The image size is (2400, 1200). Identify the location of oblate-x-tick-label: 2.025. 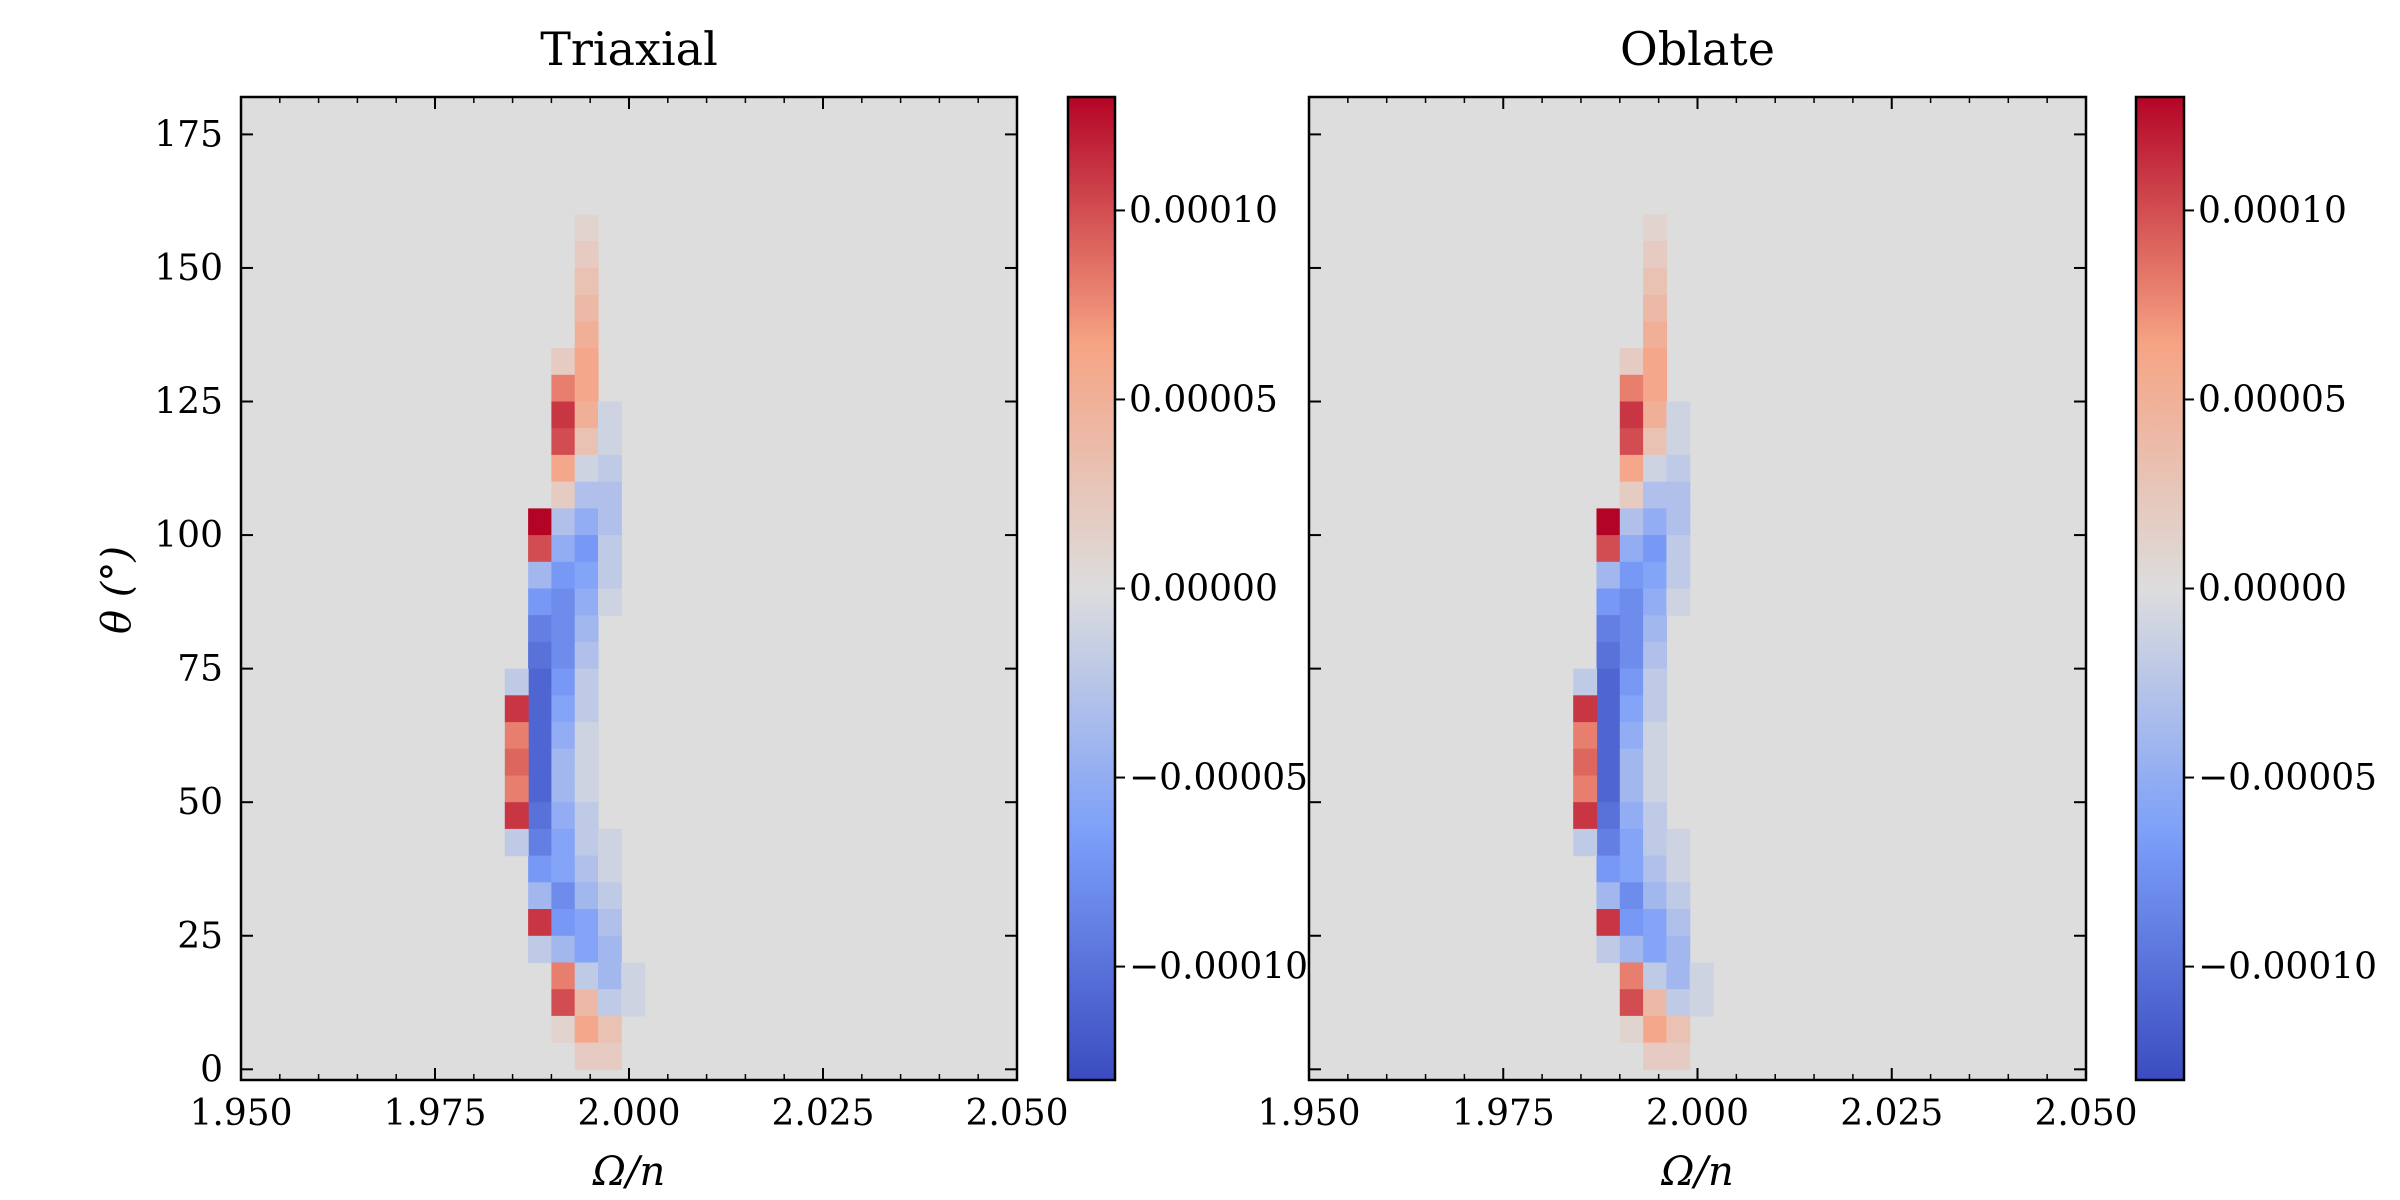
(1891, 1113).